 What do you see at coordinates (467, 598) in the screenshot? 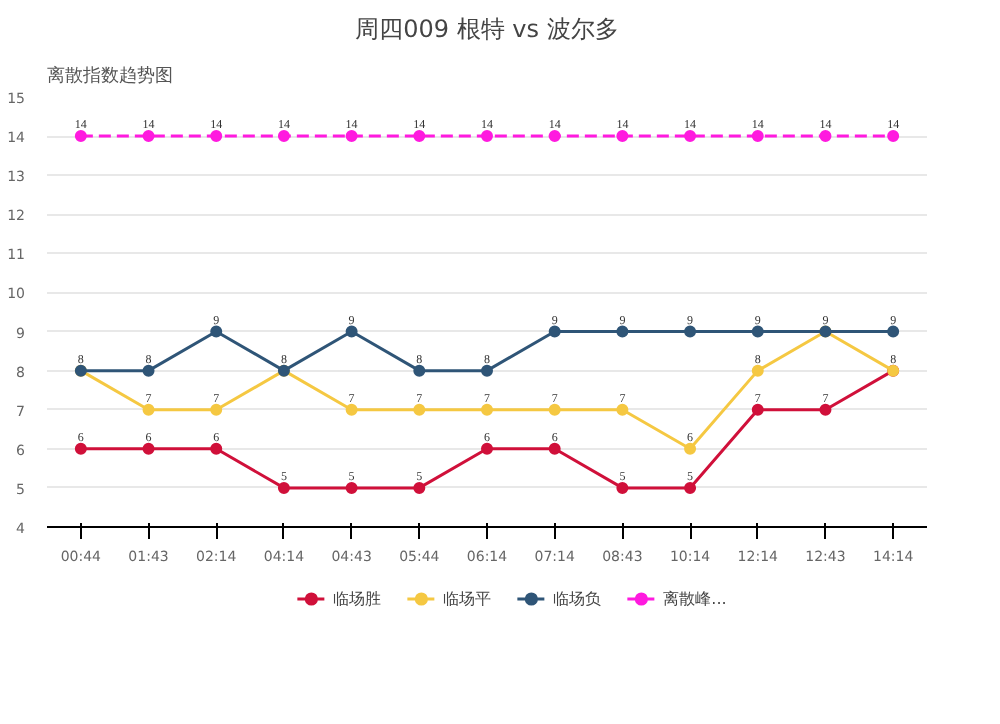
I see `legend-label: 临场平` at bounding box center [467, 598].